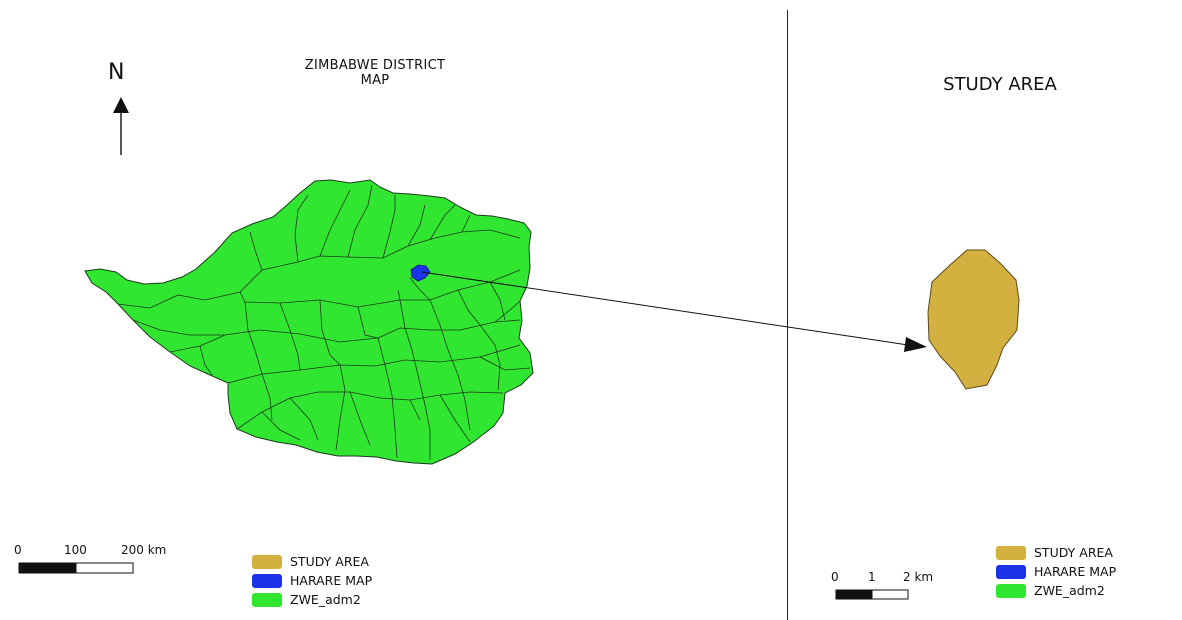 The width and height of the screenshot is (1182, 620). What do you see at coordinates (420, 273) in the screenshot?
I see `harare-region` at bounding box center [420, 273].